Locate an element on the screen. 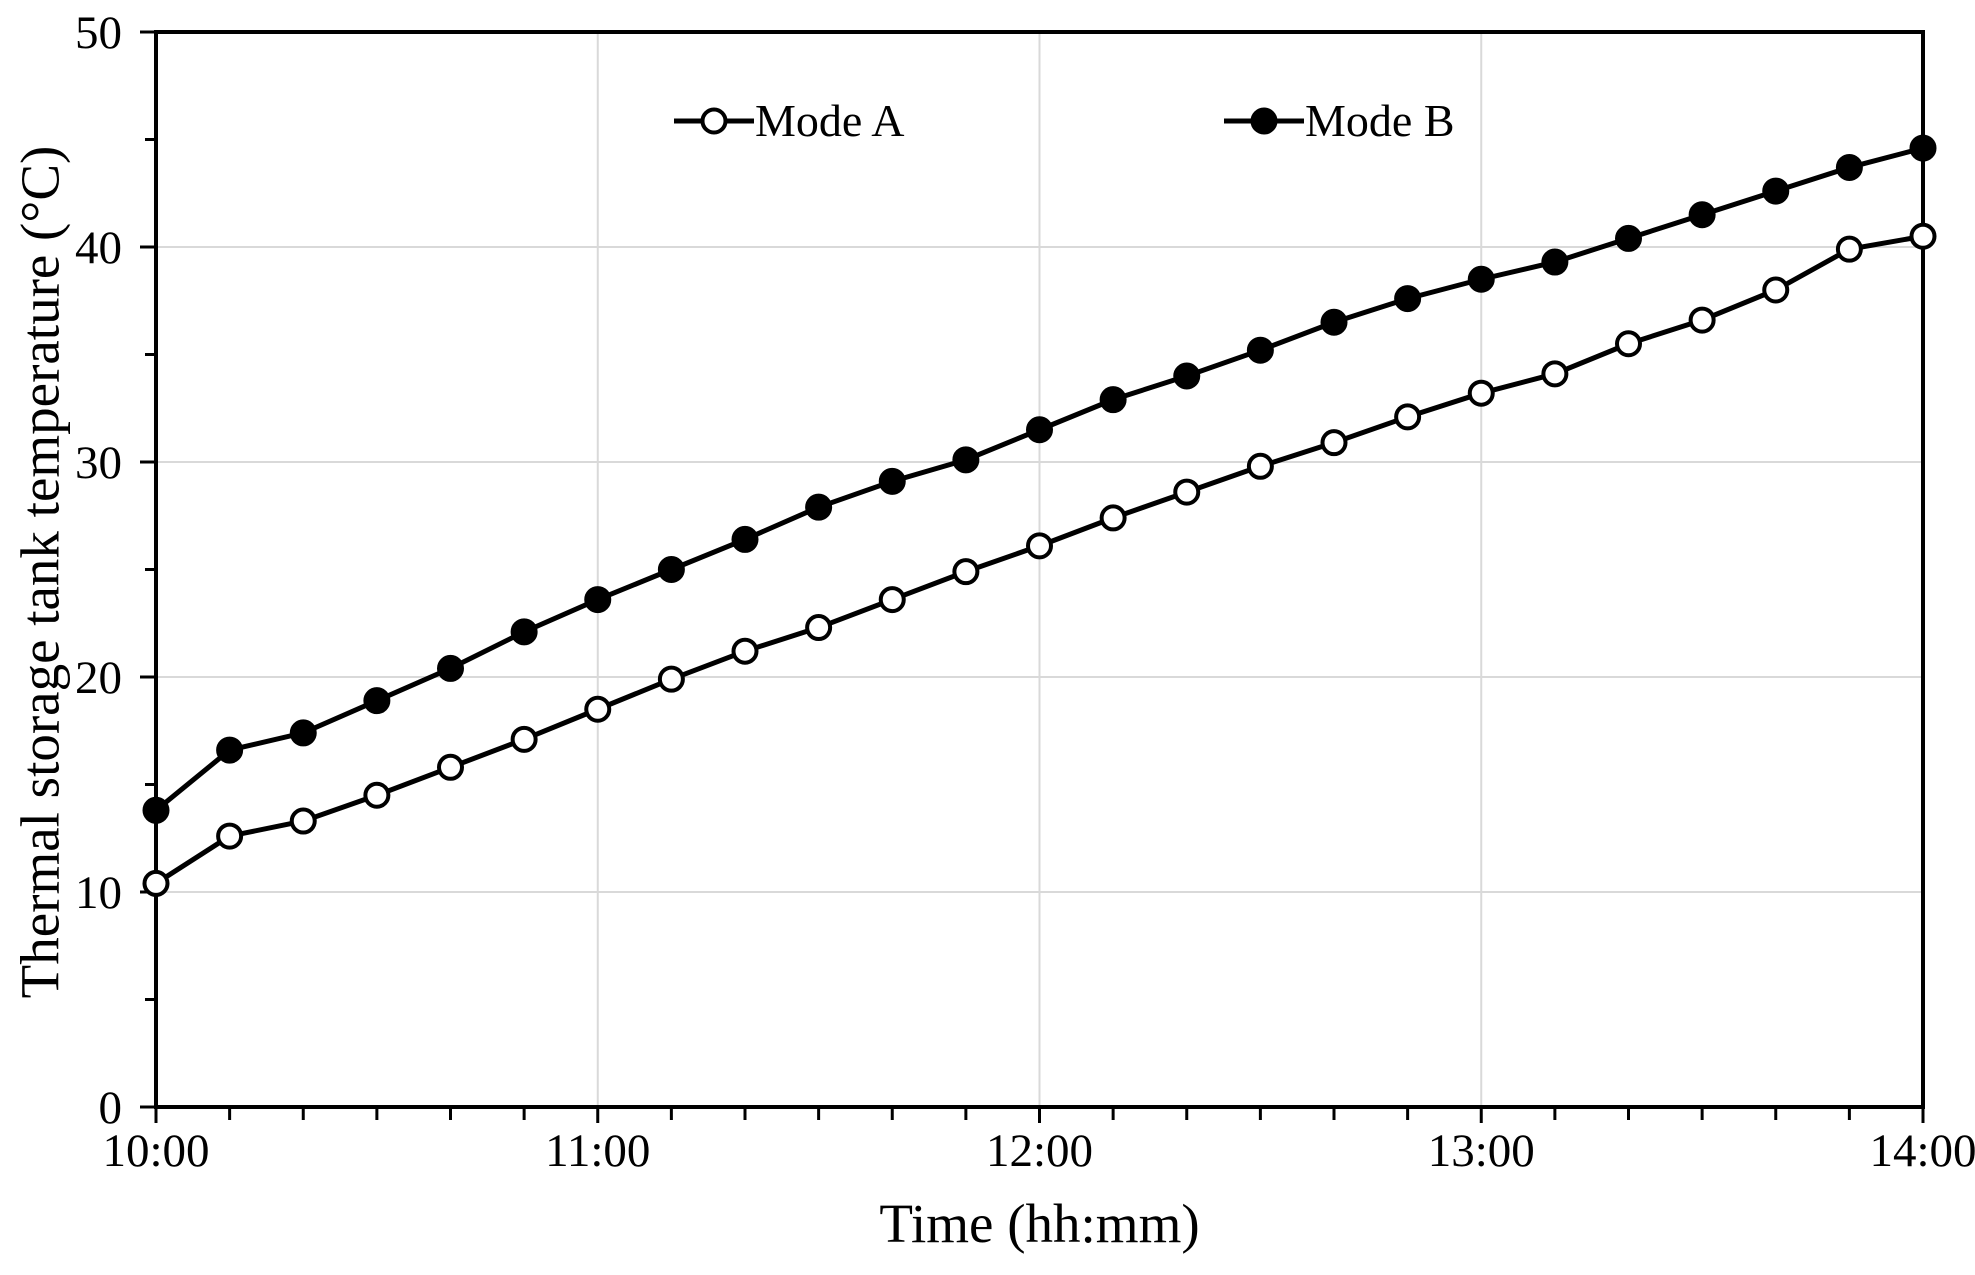  y-axis-title: Thermal storage tank temperature (°C) is located at coordinates (40, 572).